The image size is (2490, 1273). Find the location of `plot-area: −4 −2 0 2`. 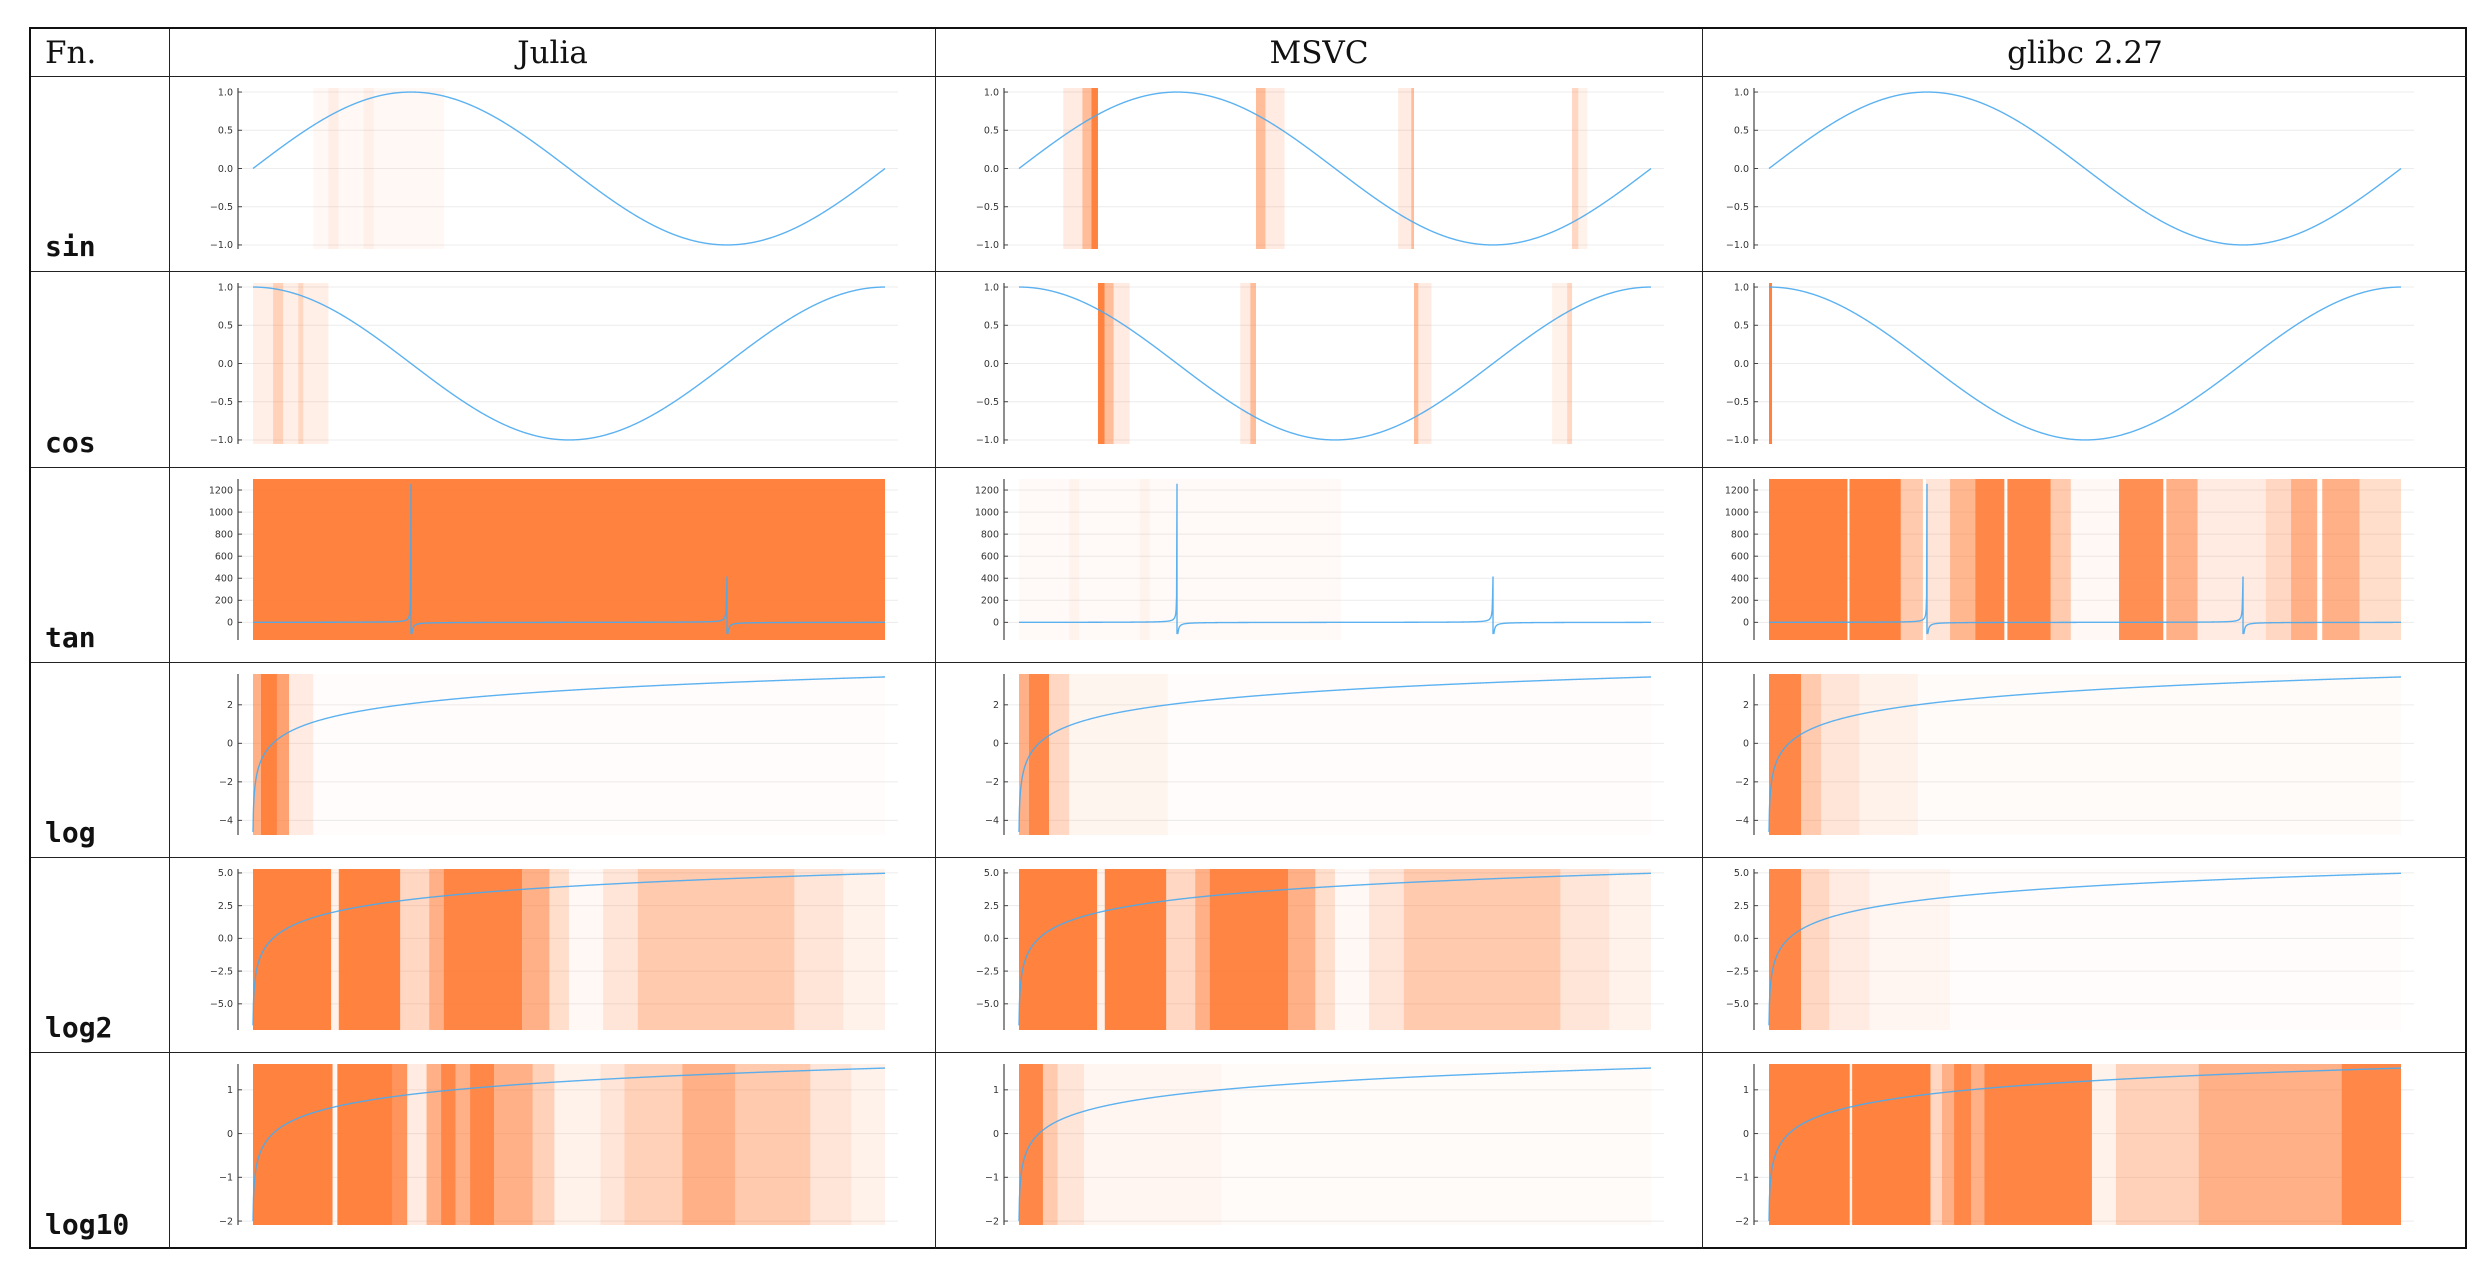

plot-area: −4 −2 0 2 is located at coordinates (558, 754).